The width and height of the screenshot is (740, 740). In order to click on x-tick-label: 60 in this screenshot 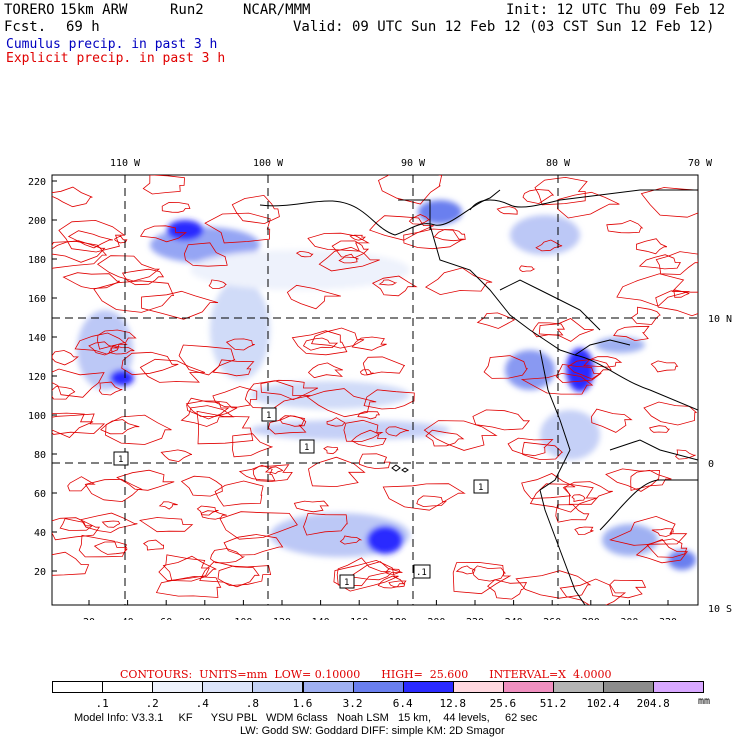, I will do `click(166, 618)`.